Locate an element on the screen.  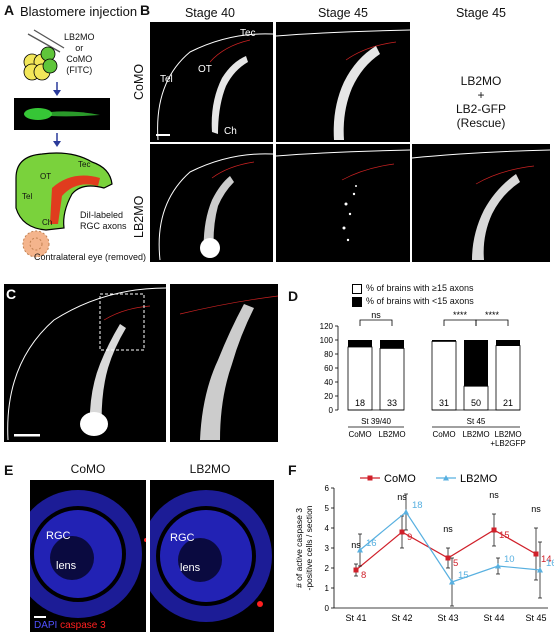
image-lb2mo-st45 is located at coordinates (343, 203).